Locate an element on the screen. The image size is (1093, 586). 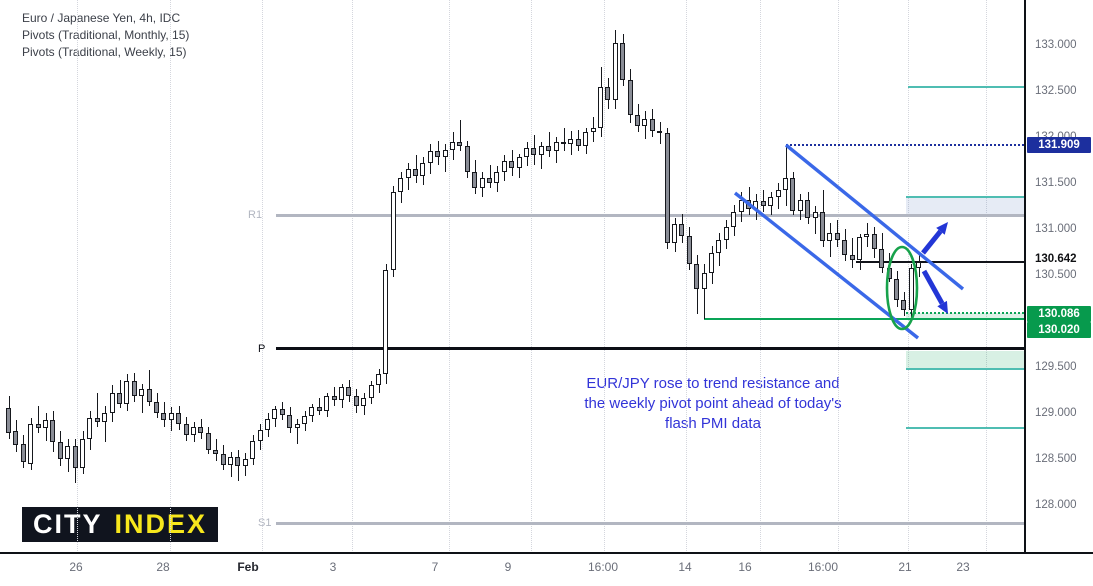
time-tick-9: 9 is located at coordinates (508, 567).